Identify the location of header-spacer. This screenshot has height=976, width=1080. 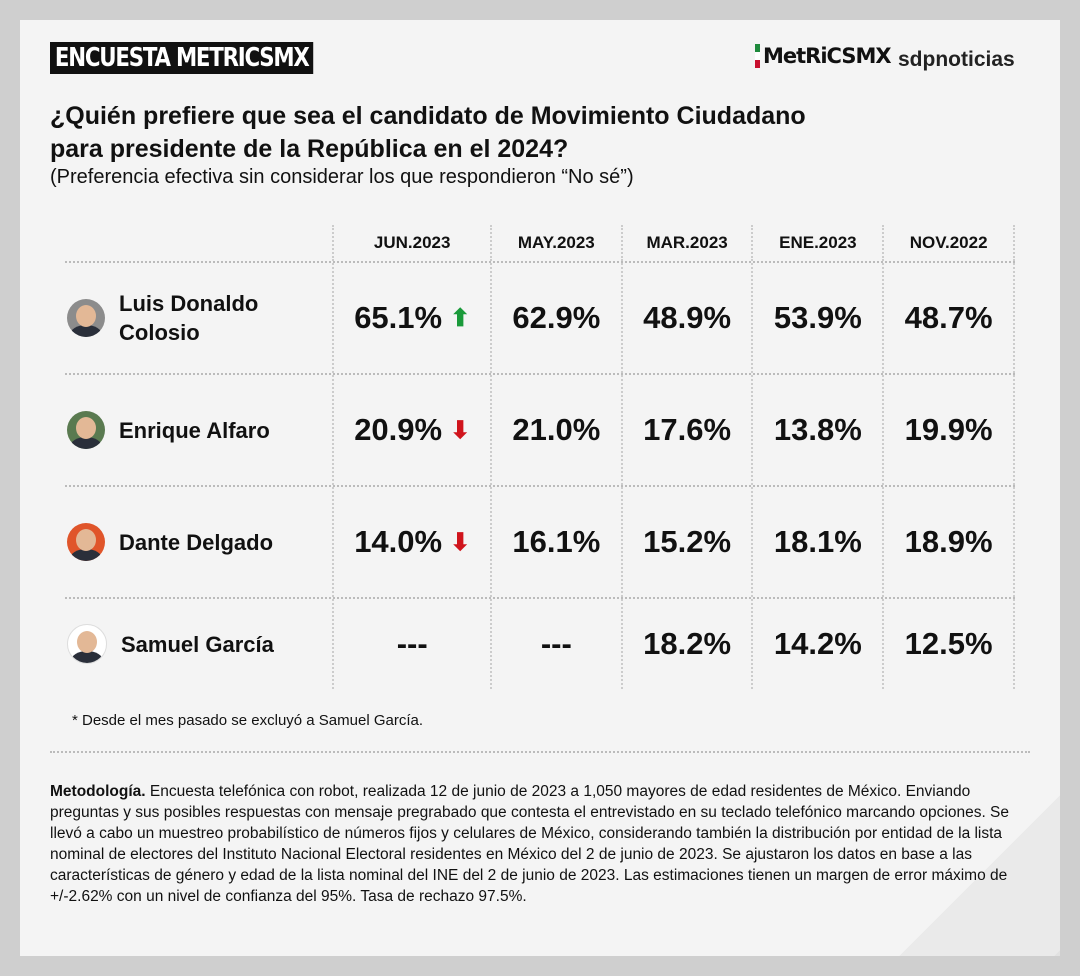
(198, 243).